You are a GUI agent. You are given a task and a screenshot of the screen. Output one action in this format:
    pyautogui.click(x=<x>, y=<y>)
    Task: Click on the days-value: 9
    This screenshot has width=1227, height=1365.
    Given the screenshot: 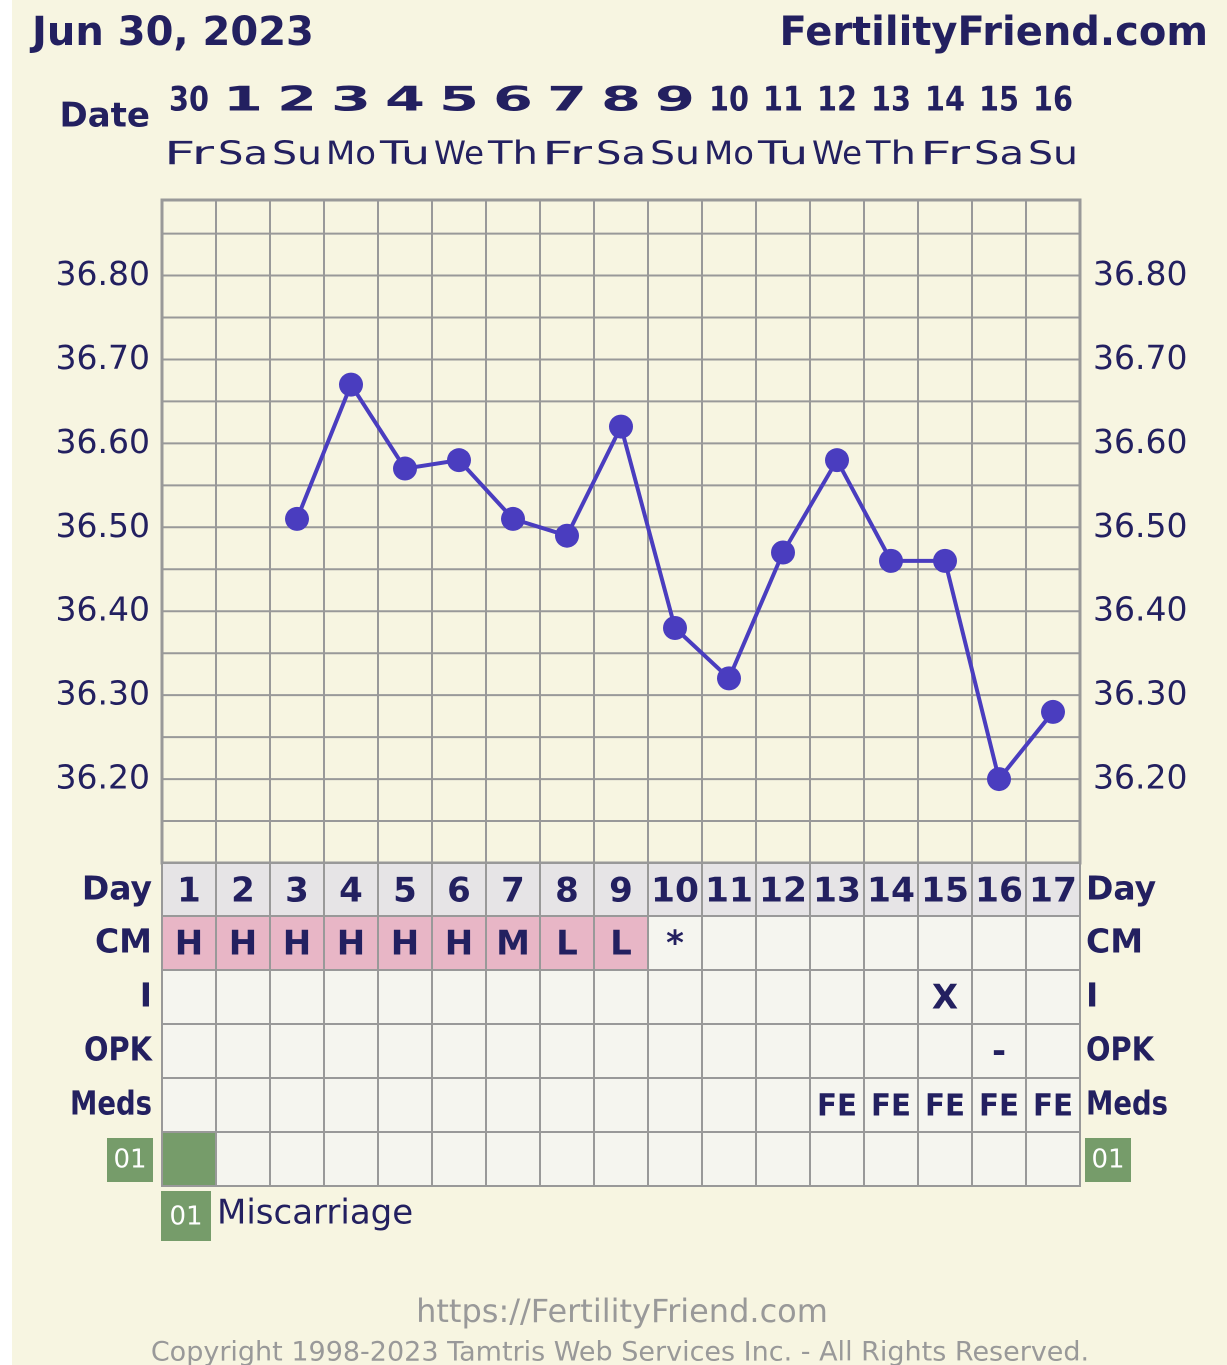 What is the action you would take?
    pyautogui.click(x=621, y=891)
    